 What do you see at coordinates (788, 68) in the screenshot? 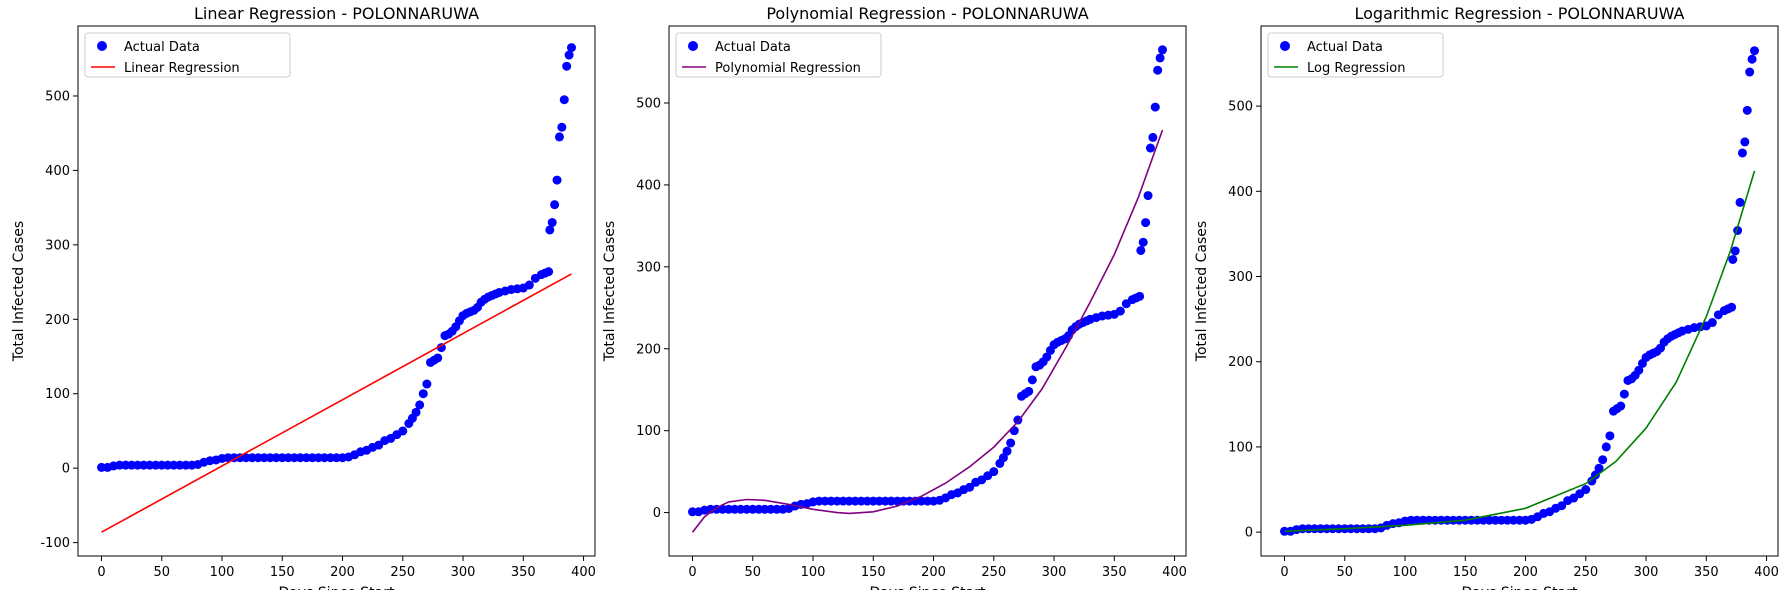
I see `legend-label-regression: Polynomial Regression` at bounding box center [788, 68].